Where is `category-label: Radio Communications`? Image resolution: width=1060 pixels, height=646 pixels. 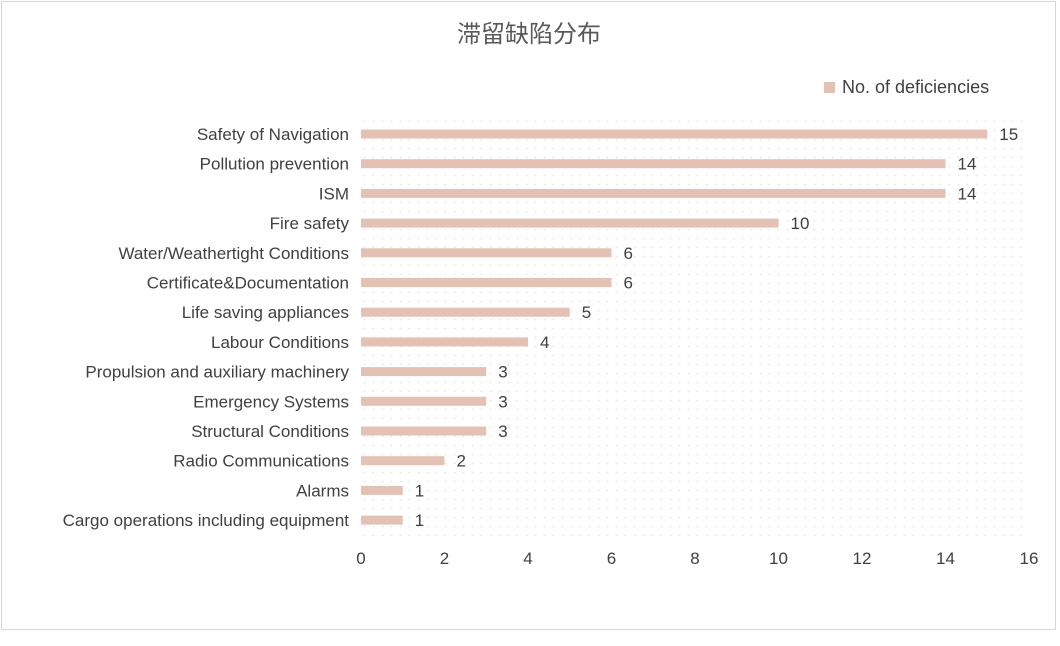 category-label: Radio Communications is located at coordinates (261, 461).